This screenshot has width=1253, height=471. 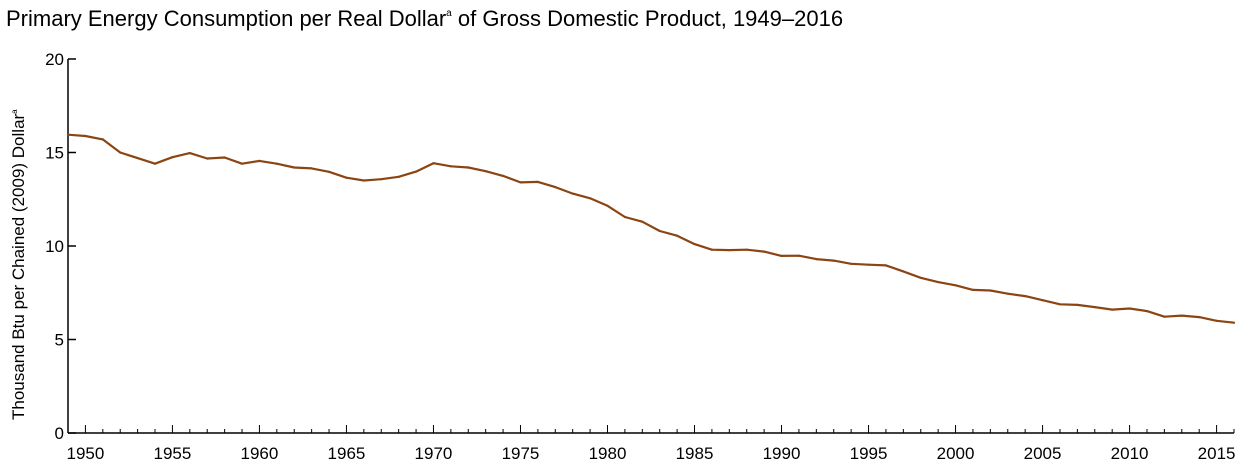 What do you see at coordinates (85, 453) in the screenshot?
I see `x-tick-label-1950: 1950` at bounding box center [85, 453].